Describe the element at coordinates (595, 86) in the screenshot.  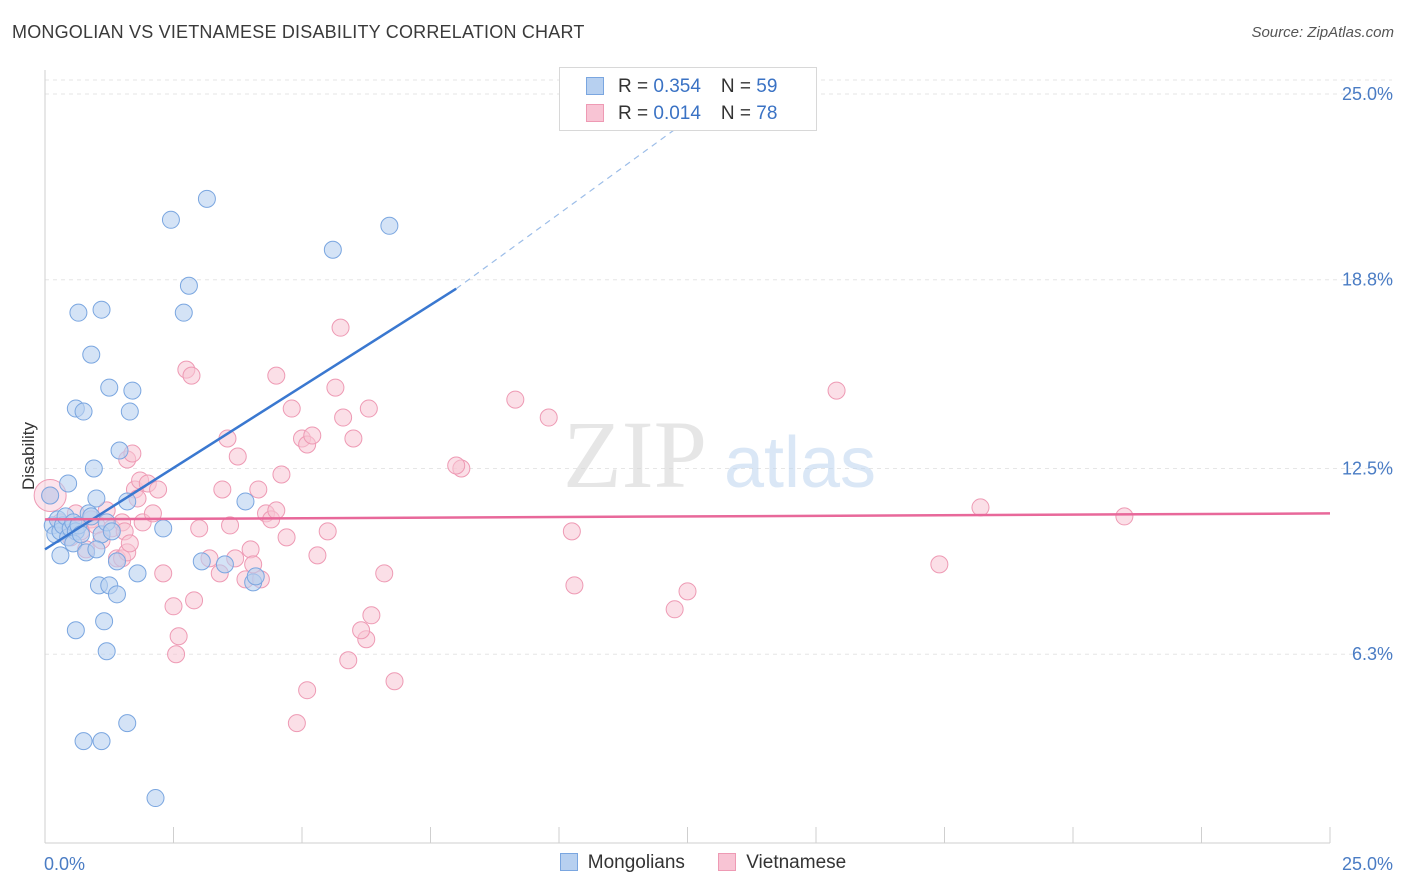
I see `legend-swatch-mongolians` at that location.